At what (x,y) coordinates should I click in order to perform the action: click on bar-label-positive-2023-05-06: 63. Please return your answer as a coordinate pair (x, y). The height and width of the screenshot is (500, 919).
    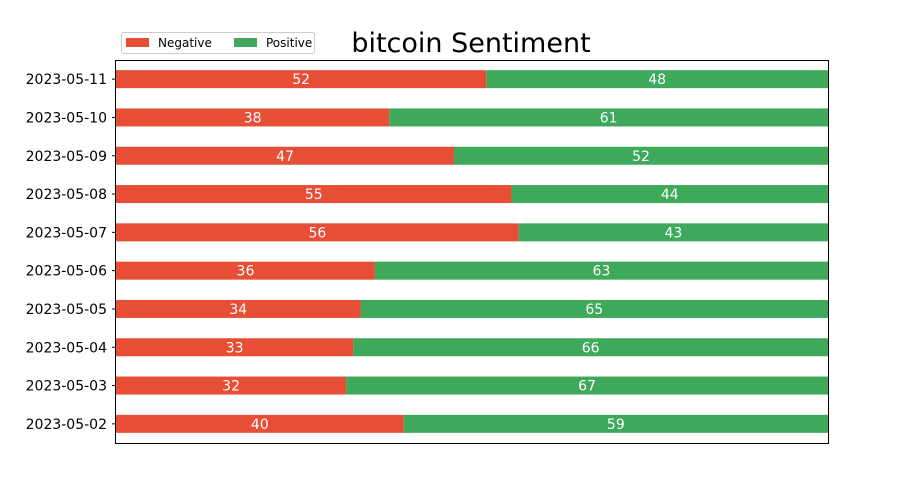
    Looking at the image, I should click on (602, 272).